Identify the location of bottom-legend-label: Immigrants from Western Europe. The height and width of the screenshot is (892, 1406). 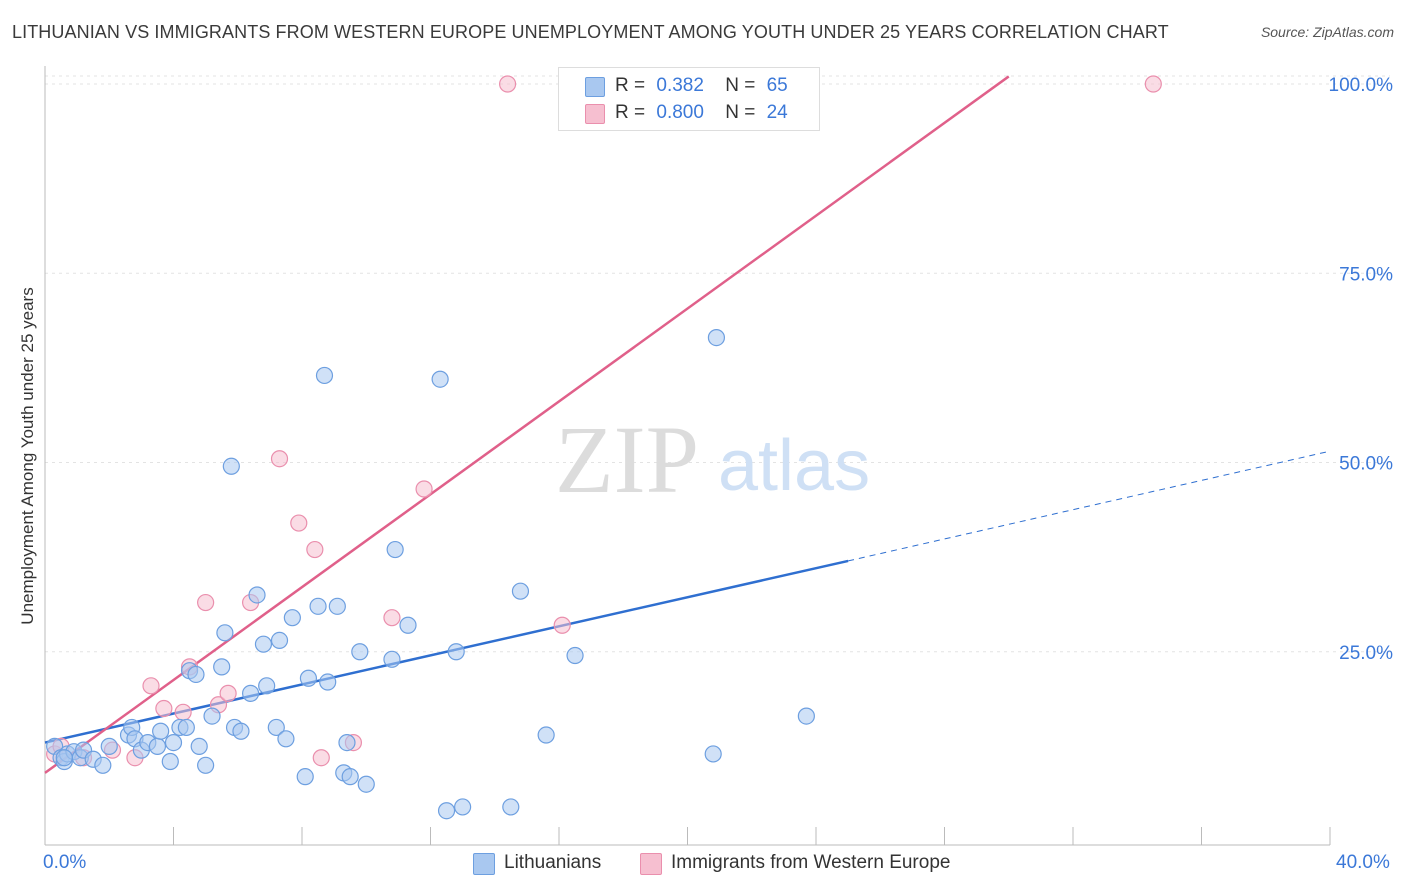
(811, 862).